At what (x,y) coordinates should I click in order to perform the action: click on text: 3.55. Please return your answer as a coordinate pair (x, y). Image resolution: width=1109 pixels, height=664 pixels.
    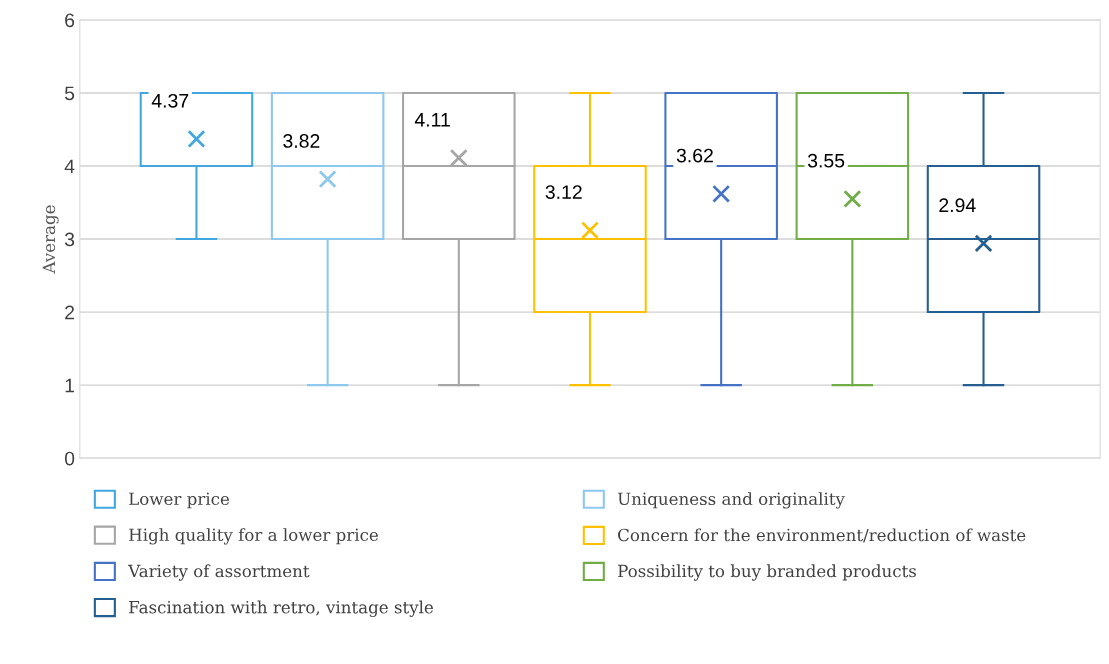
    Looking at the image, I should click on (826, 160).